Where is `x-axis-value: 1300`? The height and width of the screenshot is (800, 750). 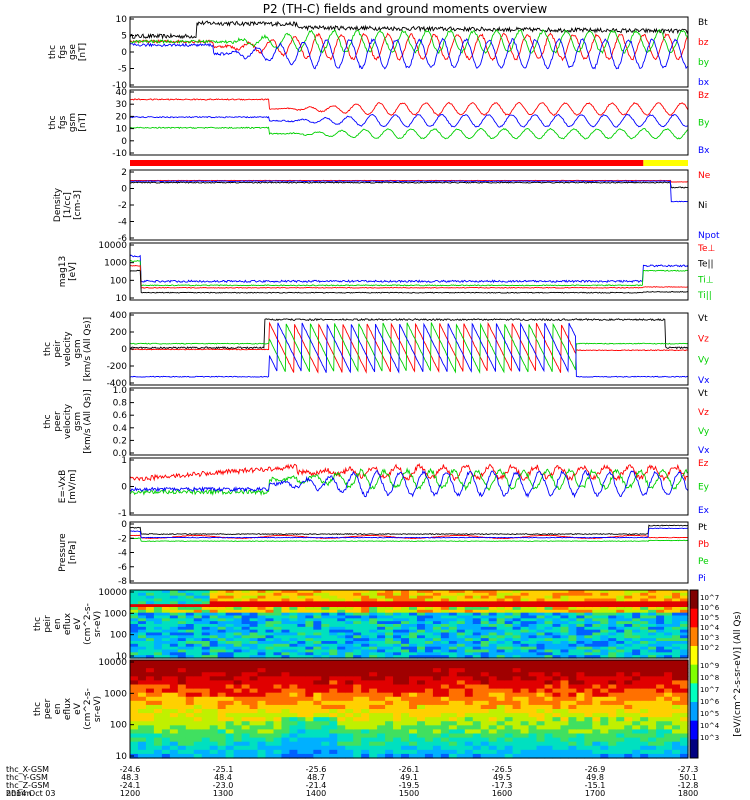 x-axis-value: 1300 is located at coordinates (223, 793).